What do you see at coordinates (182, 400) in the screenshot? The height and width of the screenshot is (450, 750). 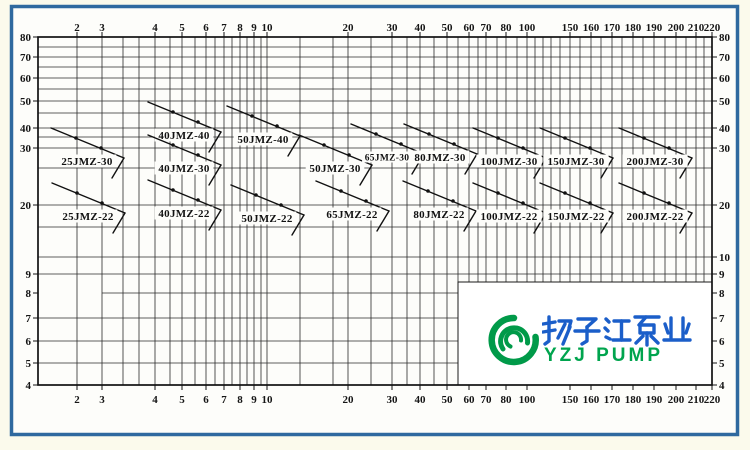 I see `x-tick-label-bottom: 5` at bounding box center [182, 400].